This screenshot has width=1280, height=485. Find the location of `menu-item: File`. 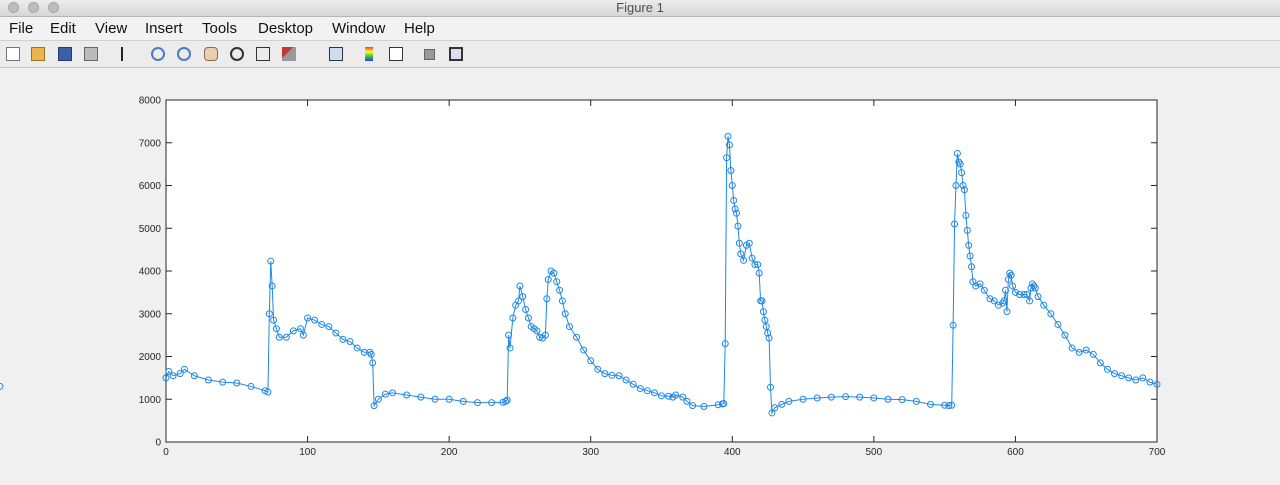

menu-item: File is located at coordinates (21, 28).